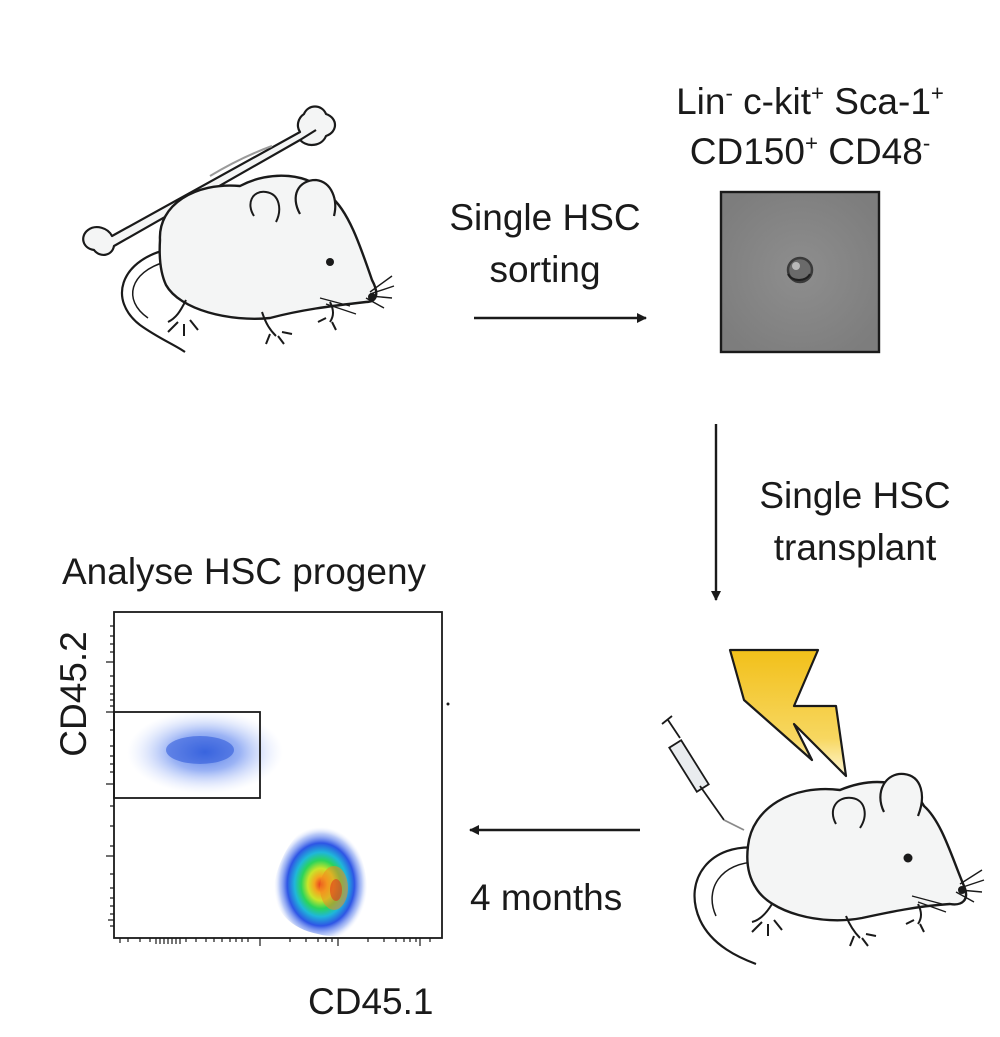 This screenshot has height=1037, width=1000. Describe the element at coordinates (244, 571) in the screenshot. I see `analyse-label: Analyse HSC progeny` at that location.